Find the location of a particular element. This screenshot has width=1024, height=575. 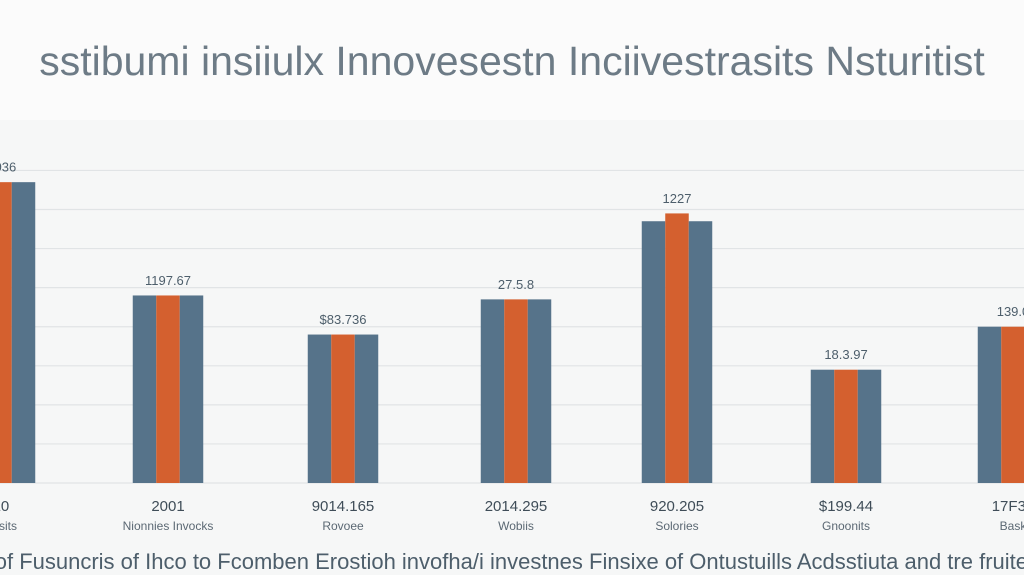

x-tick-label: Rovoee is located at coordinates (343, 526).